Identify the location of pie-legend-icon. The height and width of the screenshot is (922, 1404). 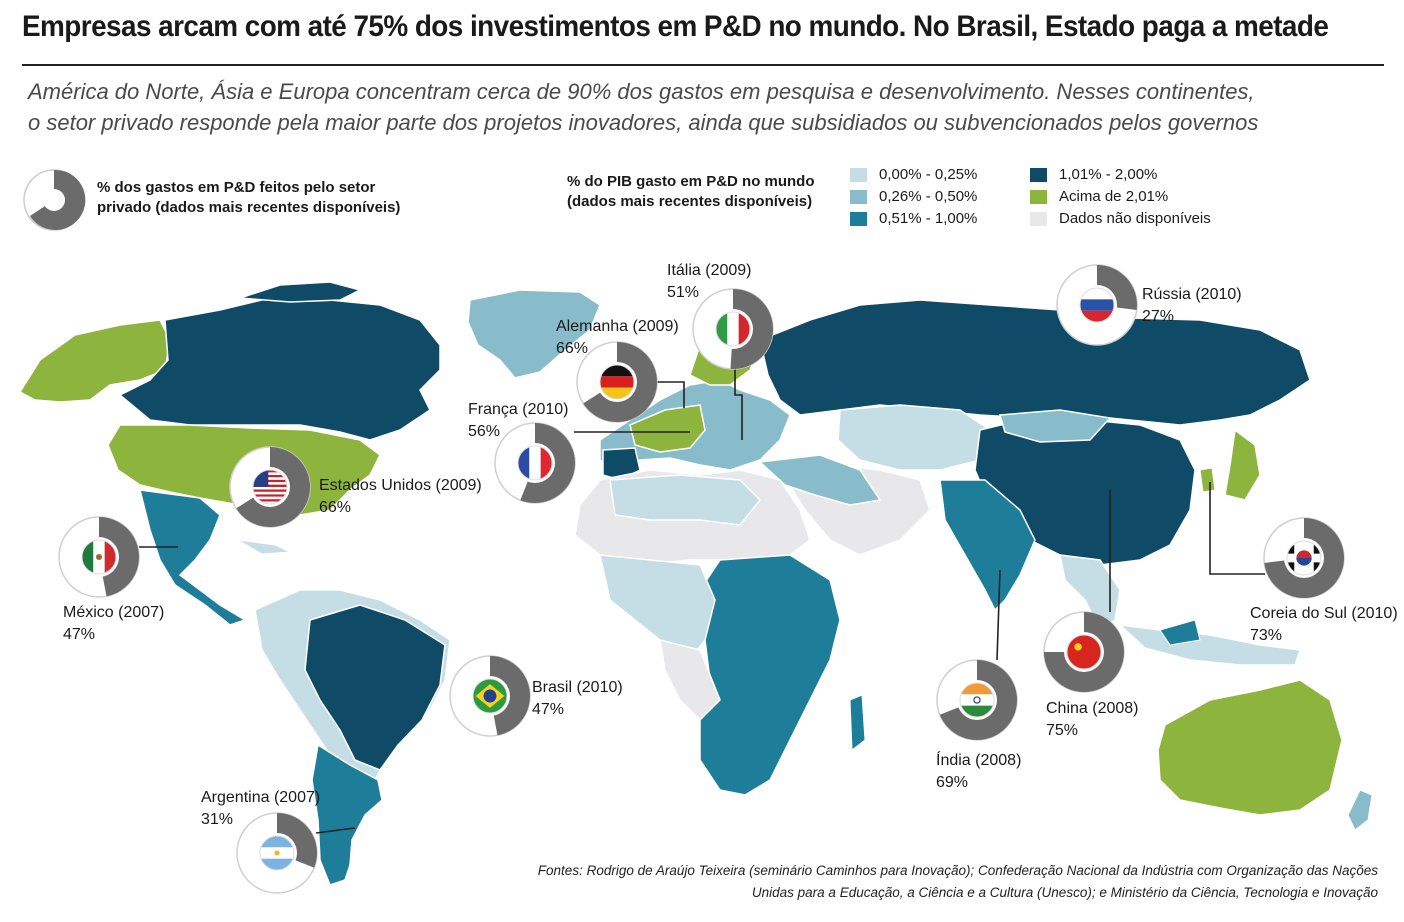
(54, 200).